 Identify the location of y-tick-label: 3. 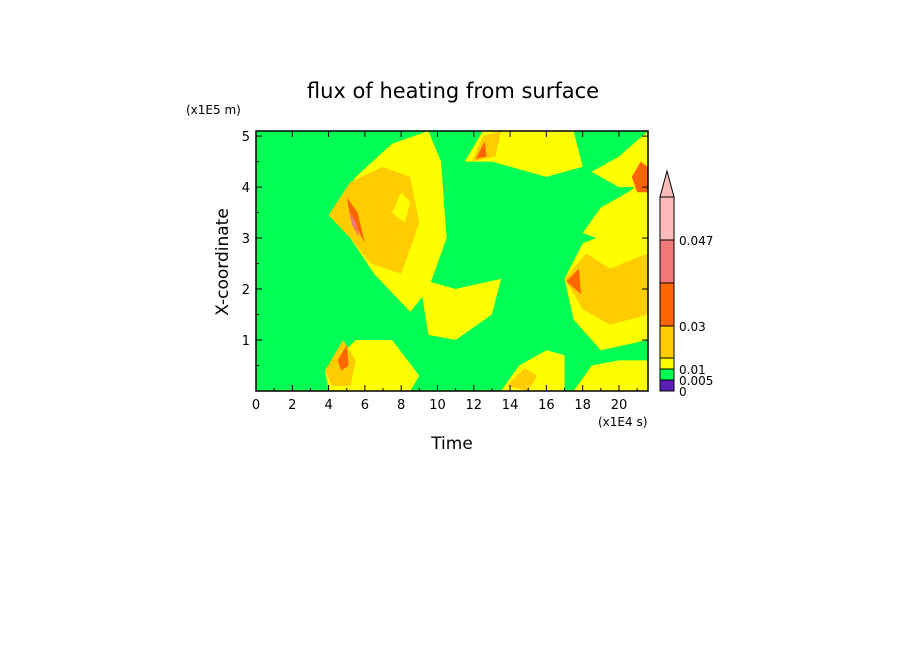
(246, 239).